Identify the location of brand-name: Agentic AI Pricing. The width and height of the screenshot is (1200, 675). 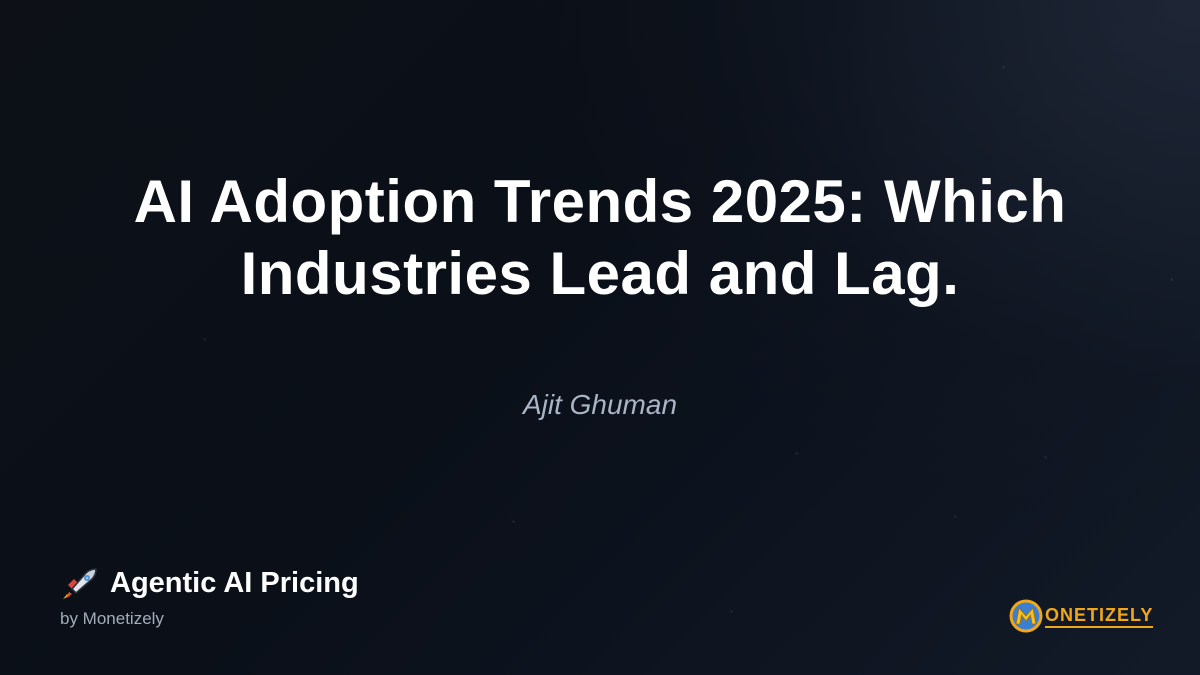
(234, 583).